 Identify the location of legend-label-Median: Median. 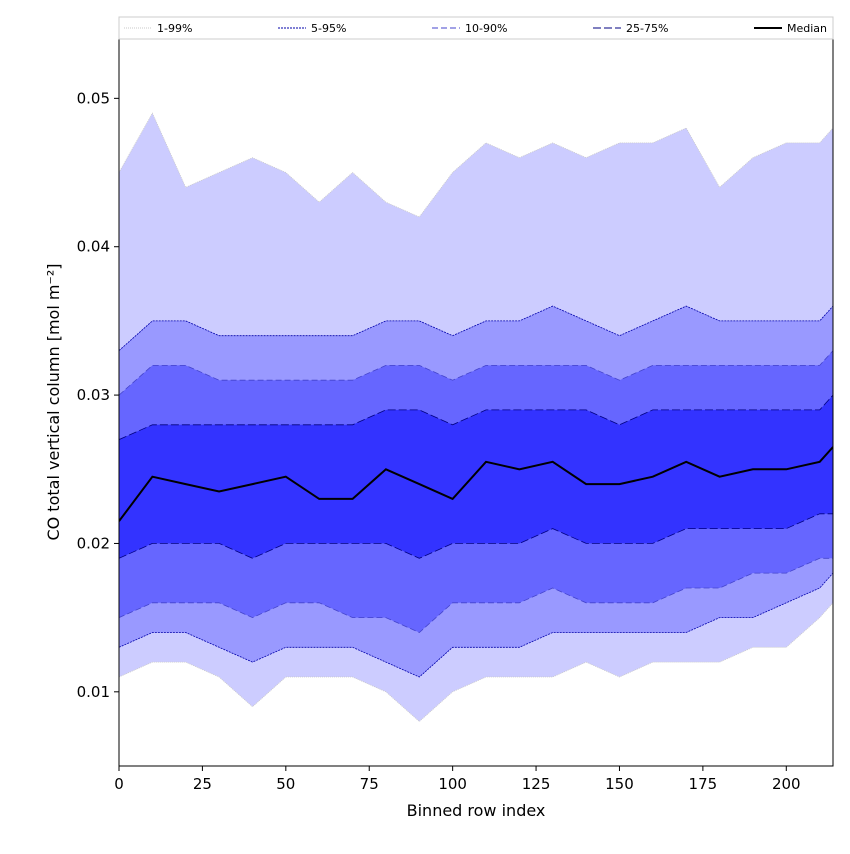
(807, 28).